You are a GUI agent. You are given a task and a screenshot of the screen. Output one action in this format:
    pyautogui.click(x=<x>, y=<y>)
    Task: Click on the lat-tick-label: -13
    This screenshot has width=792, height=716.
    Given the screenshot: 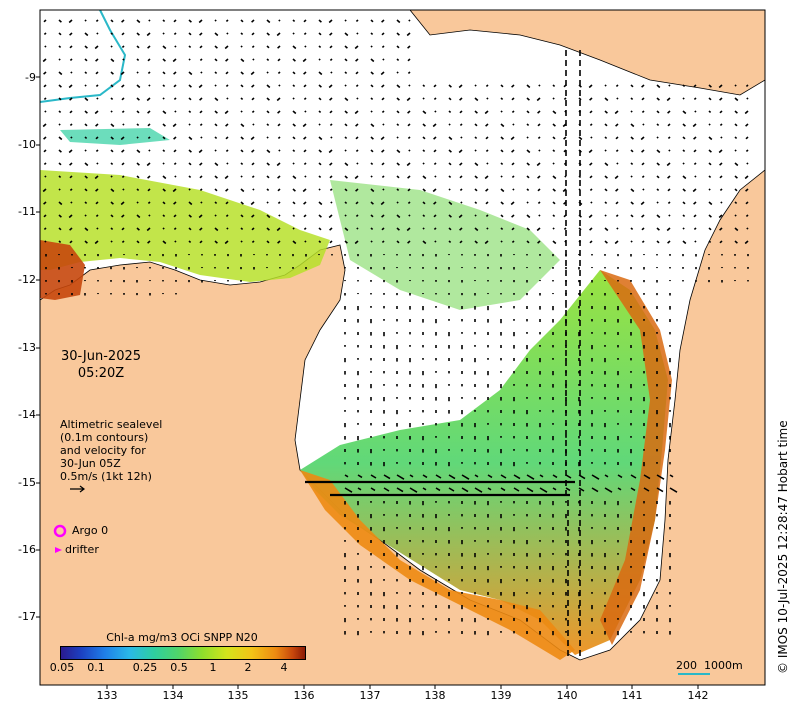 What is the action you would take?
    pyautogui.click(x=27, y=347)
    